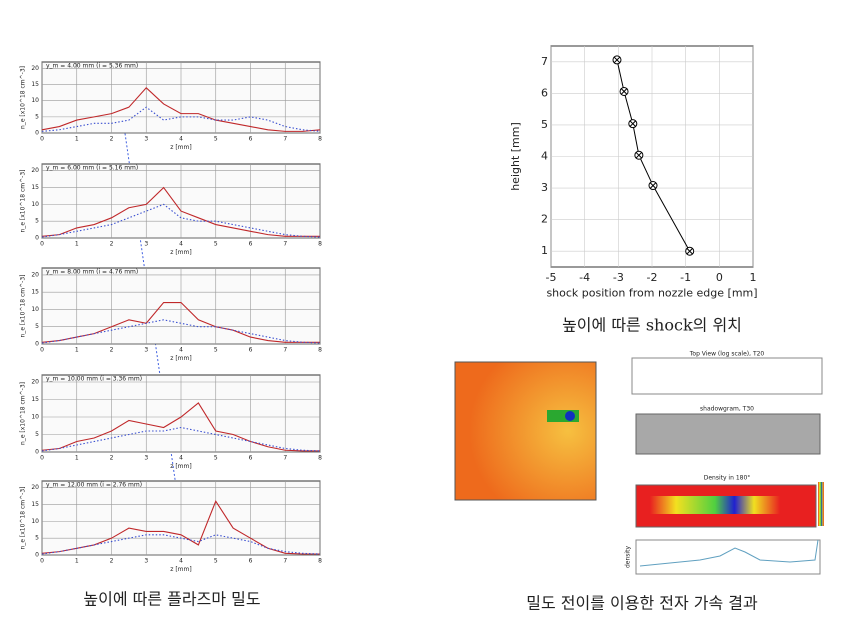 This screenshot has height=617, width=853. I want to click on lineout-plot, so click(728, 557).